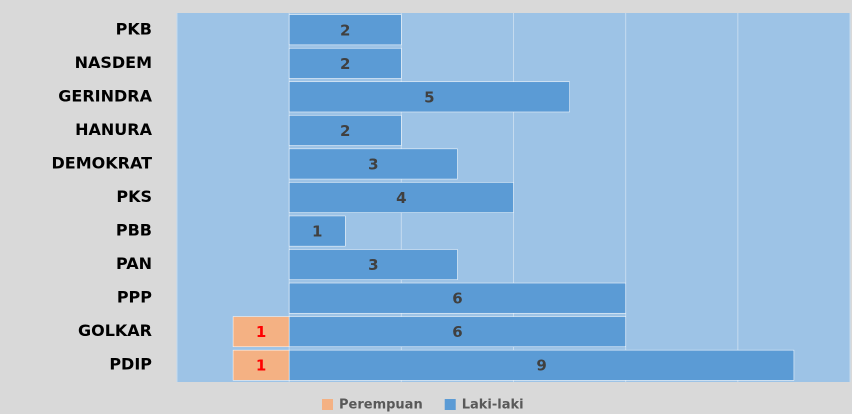  What do you see at coordinates (113, 129) in the screenshot?
I see `category-label: HANURA` at bounding box center [113, 129].